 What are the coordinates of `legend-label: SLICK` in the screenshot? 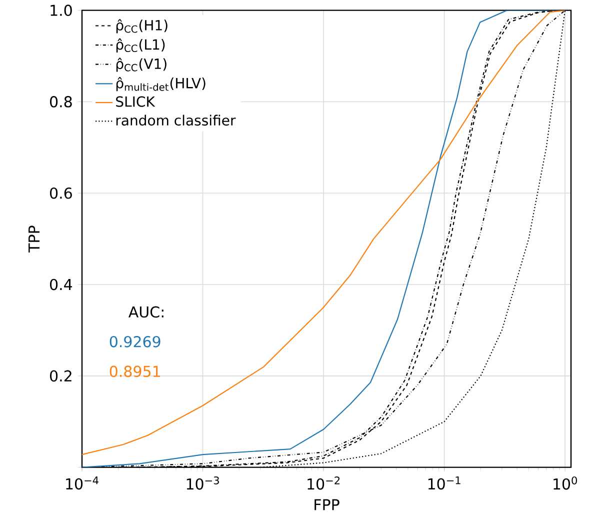 It's located at (136, 101).